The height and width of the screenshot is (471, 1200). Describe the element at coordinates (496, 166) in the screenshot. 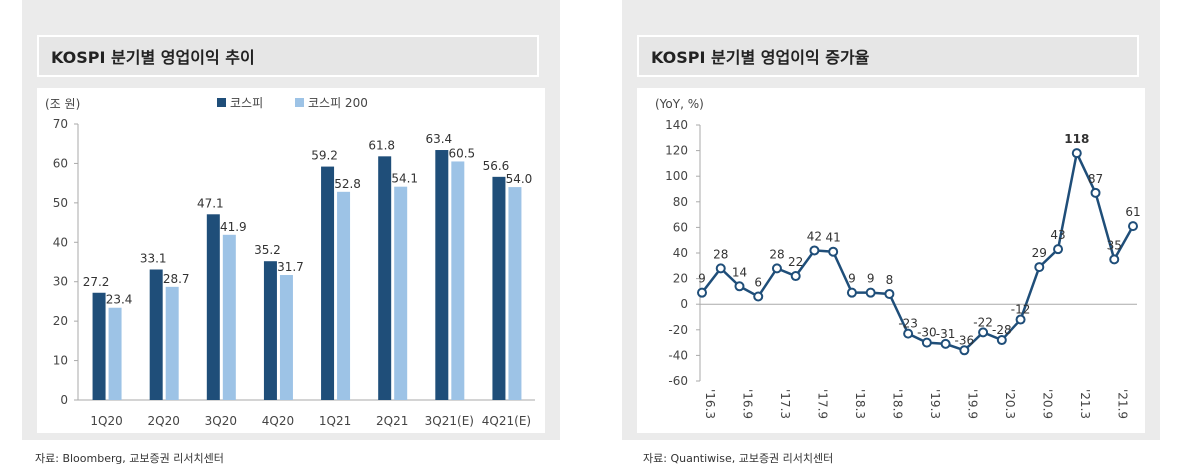

I see `data-label: 56.6` at that location.